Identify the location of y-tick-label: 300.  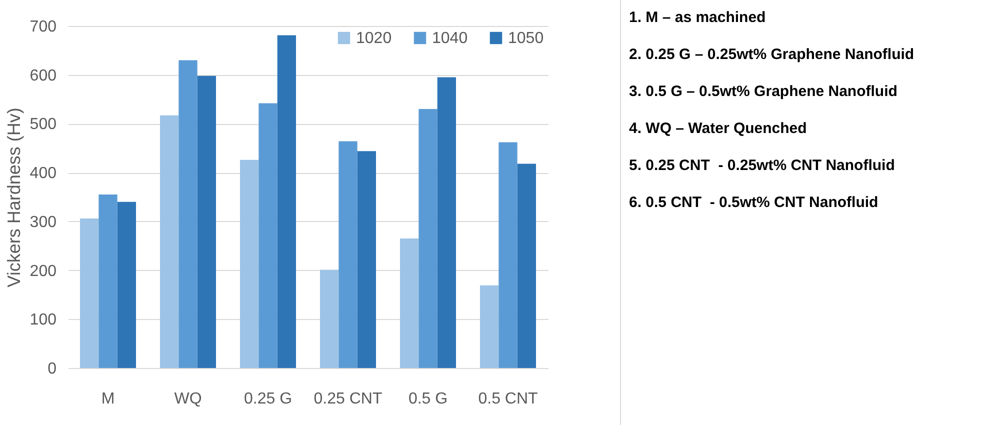
(43, 222).